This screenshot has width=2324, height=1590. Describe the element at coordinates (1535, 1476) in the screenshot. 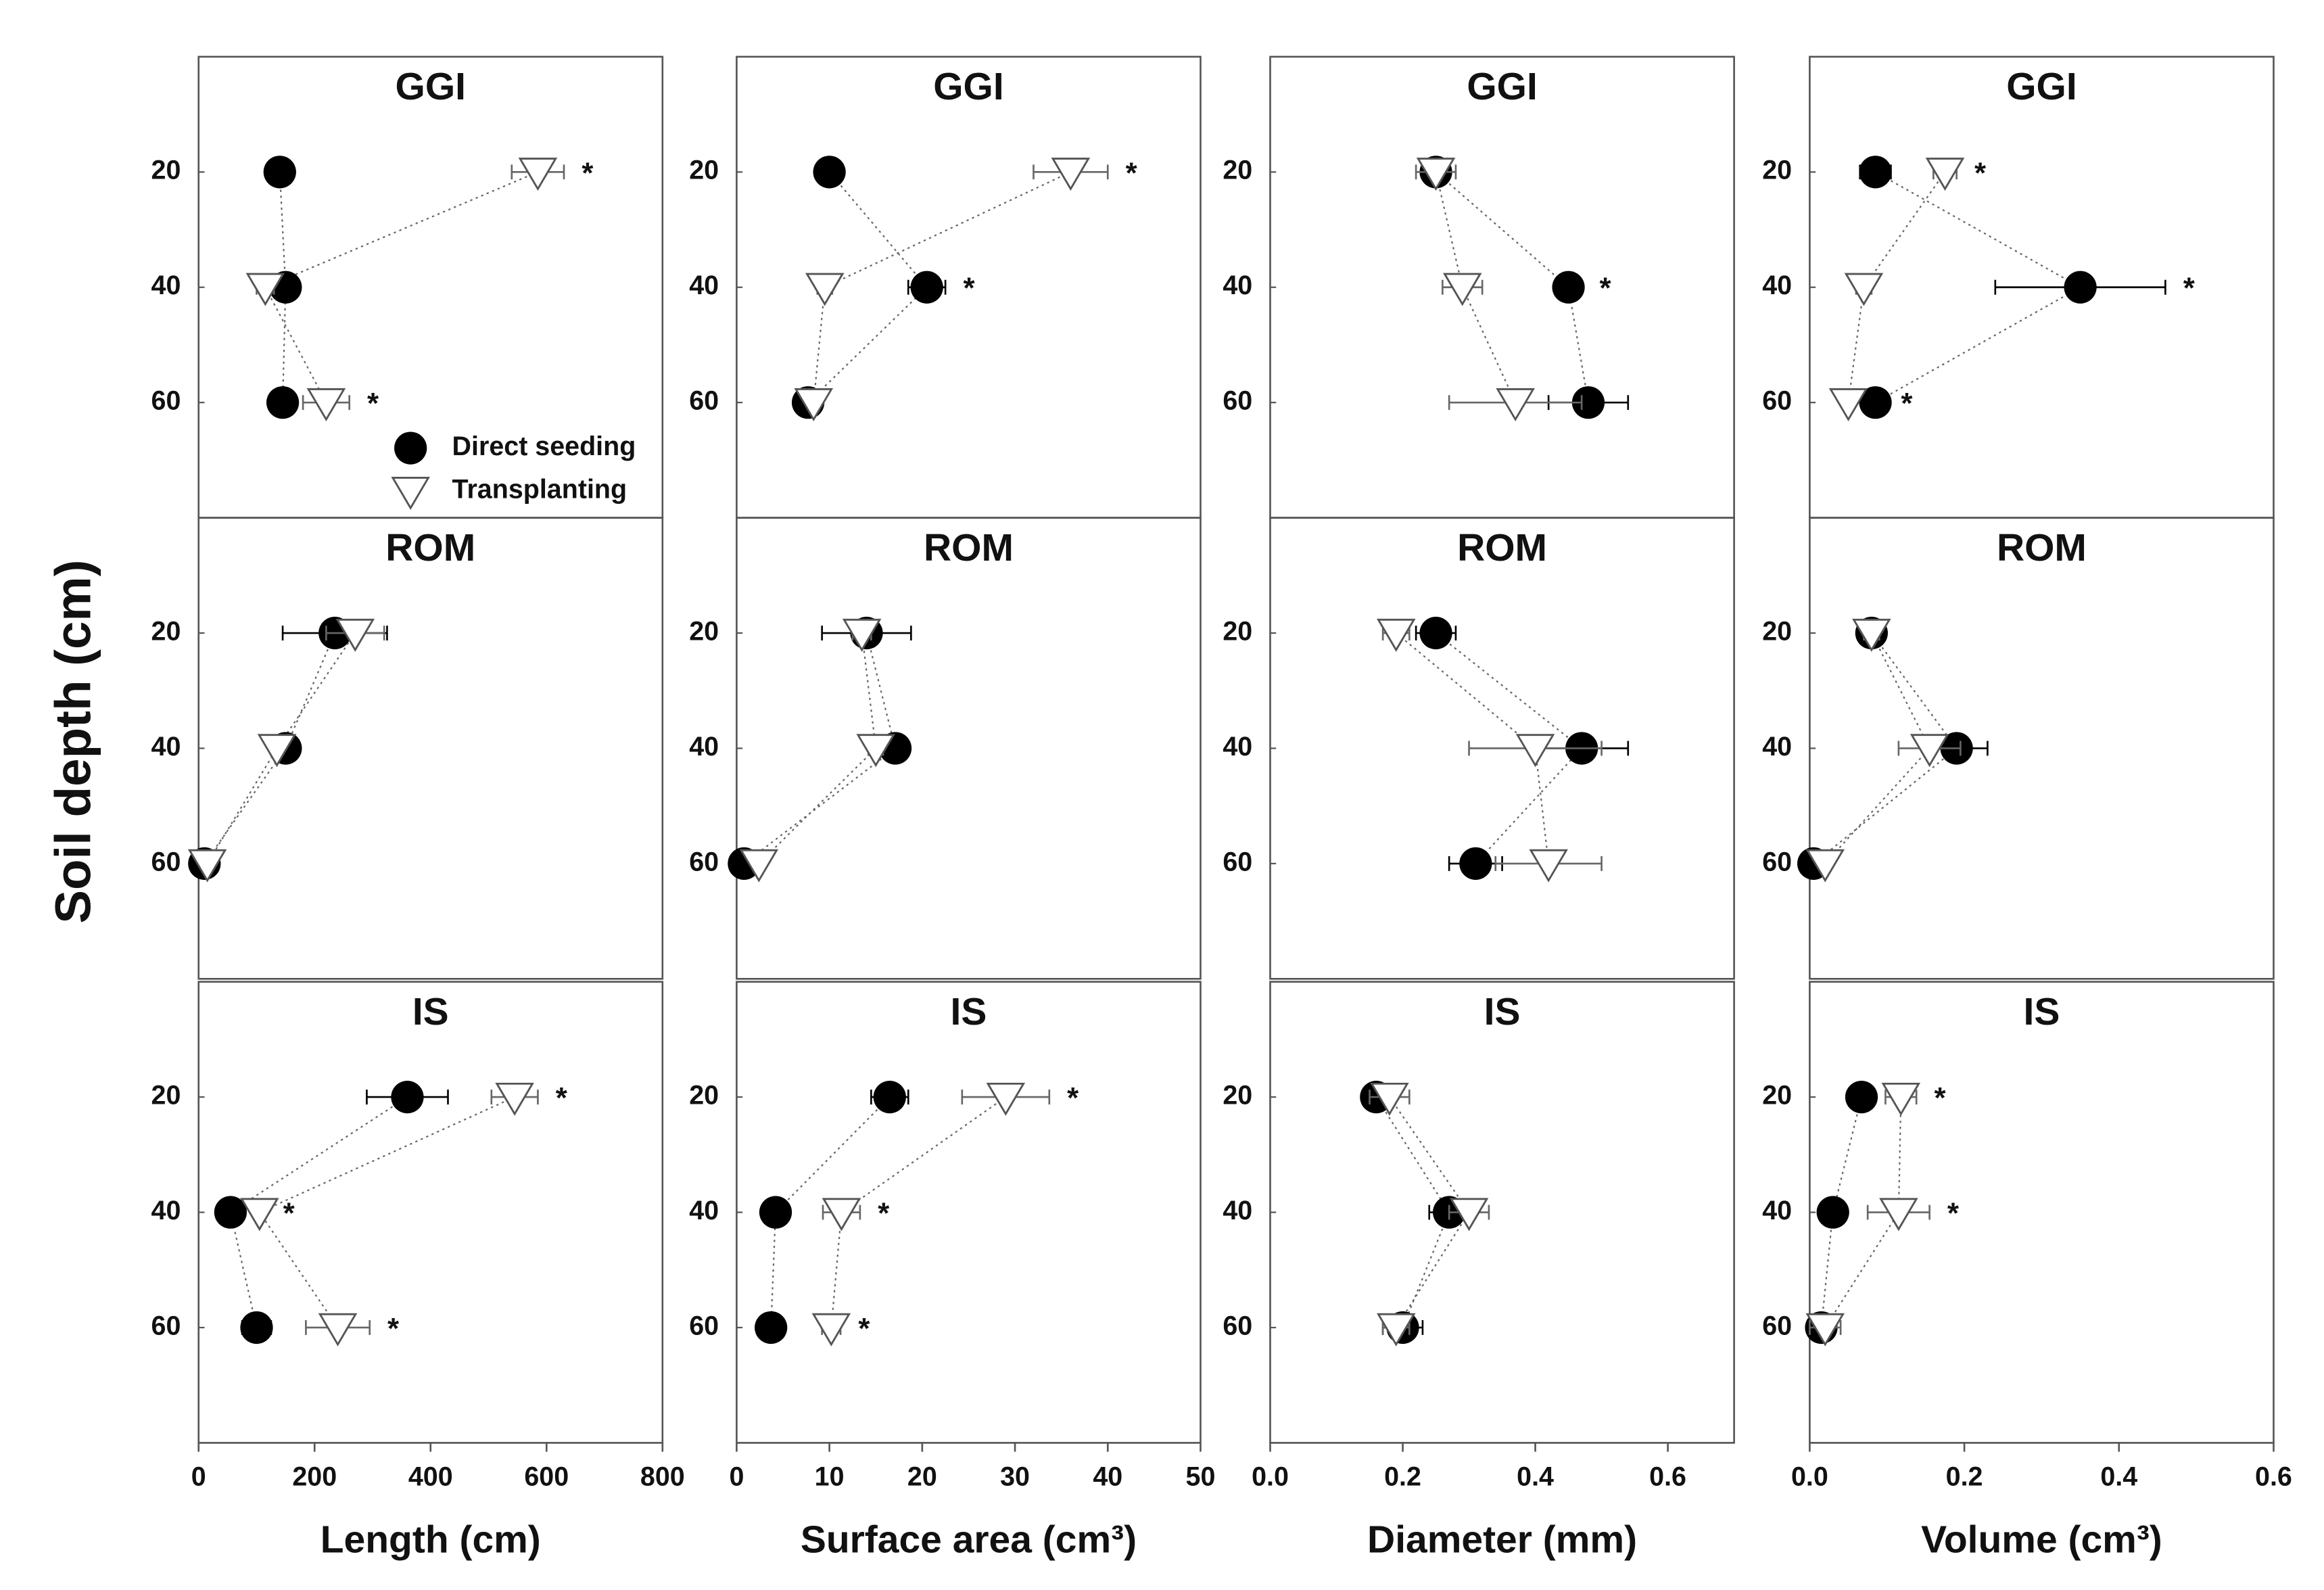

I see `x-tick-label: 0.4` at that location.